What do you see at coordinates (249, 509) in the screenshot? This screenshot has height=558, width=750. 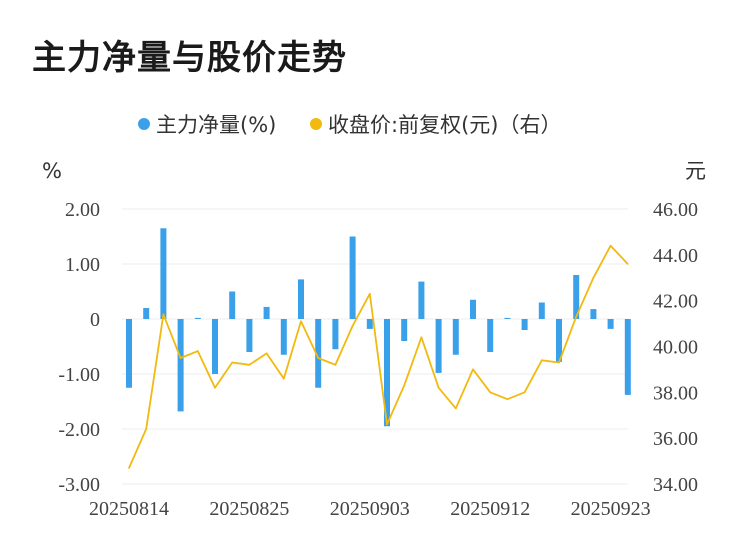 I see `x-tick-label: 20250825` at bounding box center [249, 509].